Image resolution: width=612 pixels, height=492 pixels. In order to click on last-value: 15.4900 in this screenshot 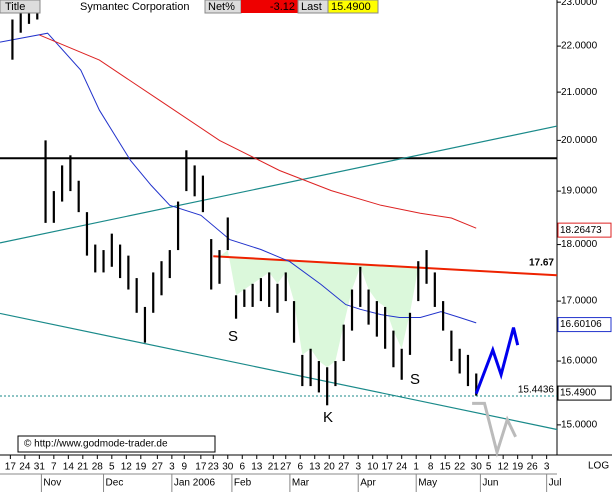, I will do `click(351, 7)`.